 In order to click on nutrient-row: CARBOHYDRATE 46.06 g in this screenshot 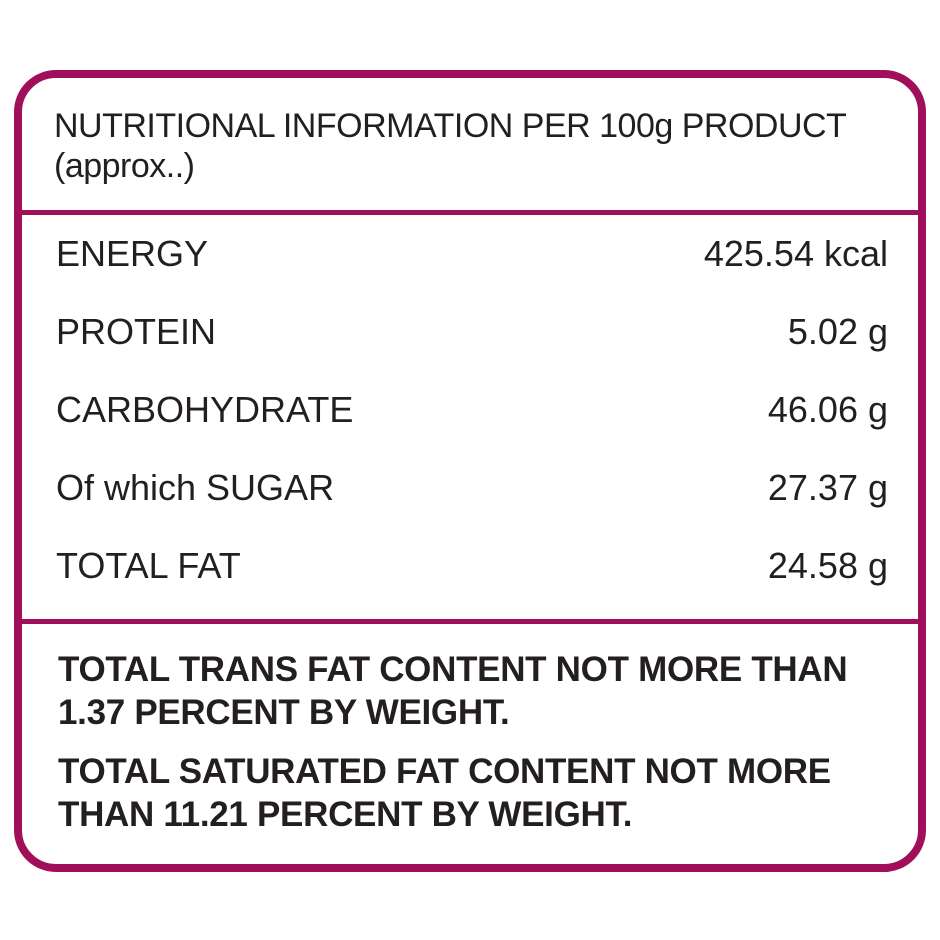, I will do `click(472, 410)`.